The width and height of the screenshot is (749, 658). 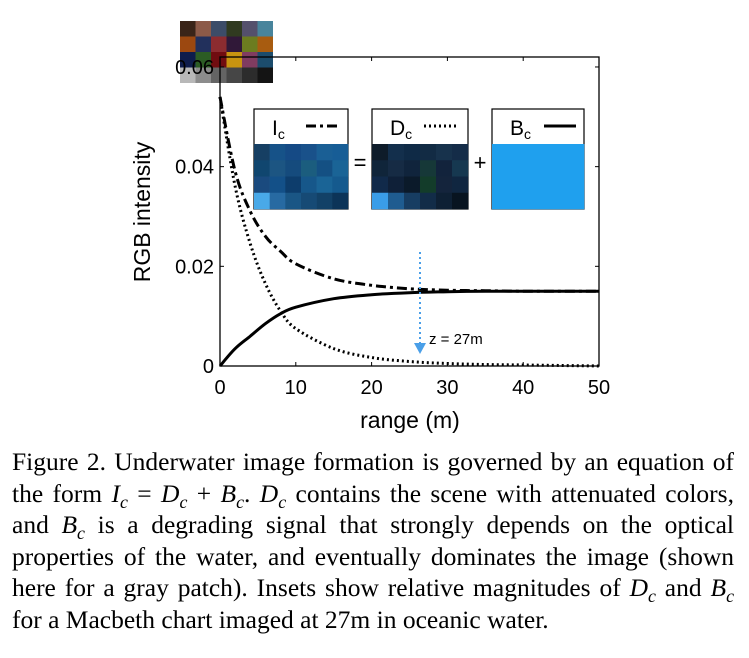 What do you see at coordinates (204, 493) in the screenshot?
I see `caption-math: +` at bounding box center [204, 493].